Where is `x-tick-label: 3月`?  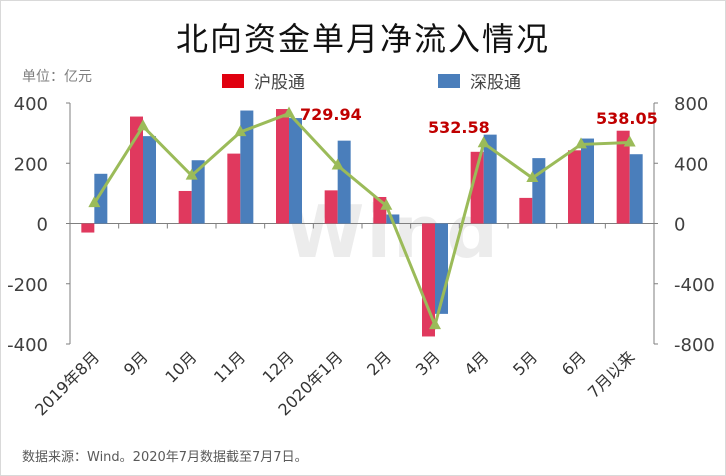 x-tick-label: 3月 is located at coordinates (428, 363).